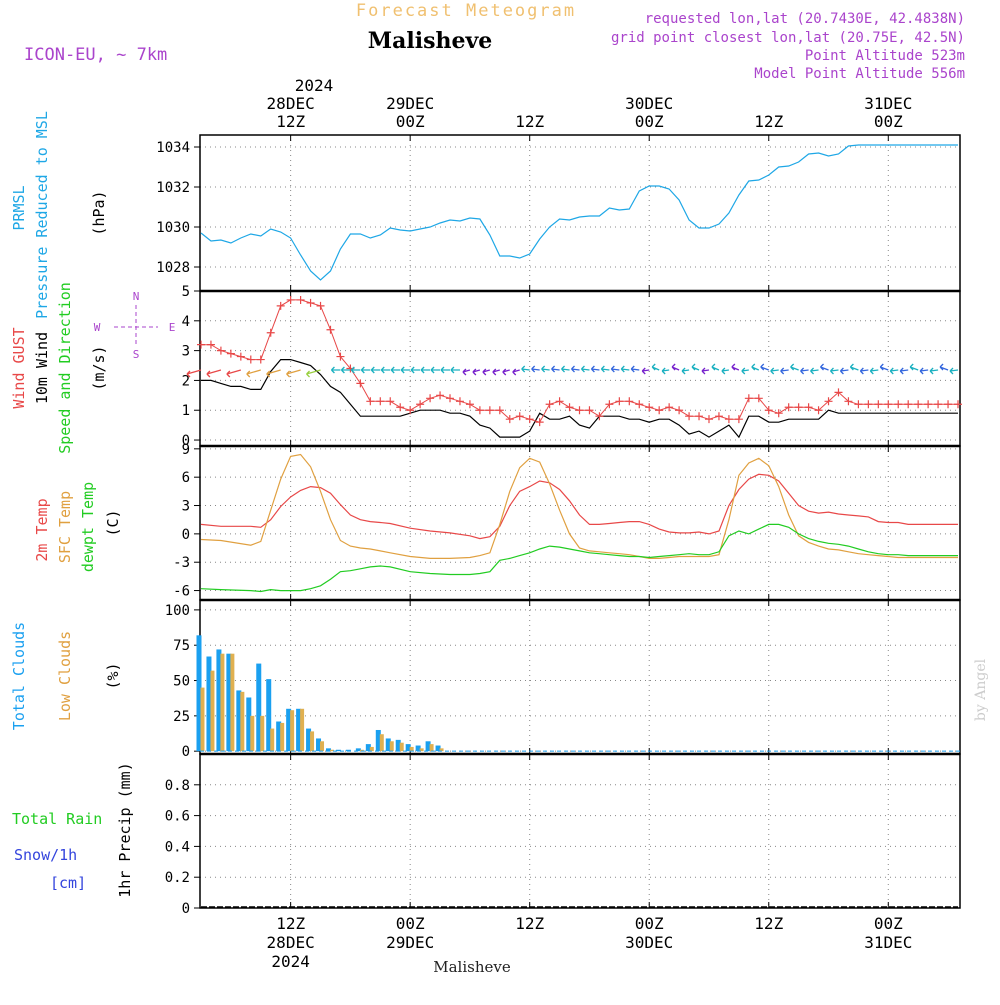 Image resolution: width=1000 pixels, height=1005 pixels. Describe the element at coordinates (65, 676) in the screenshot. I see `low-clouds-label: Low Clouds` at that location.